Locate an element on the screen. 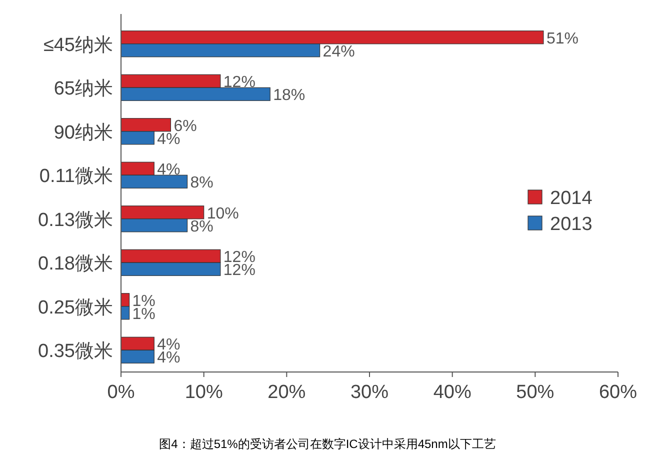 The height and width of the screenshot is (462, 655). x-tick-label: 0% is located at coordinates (121, 392).